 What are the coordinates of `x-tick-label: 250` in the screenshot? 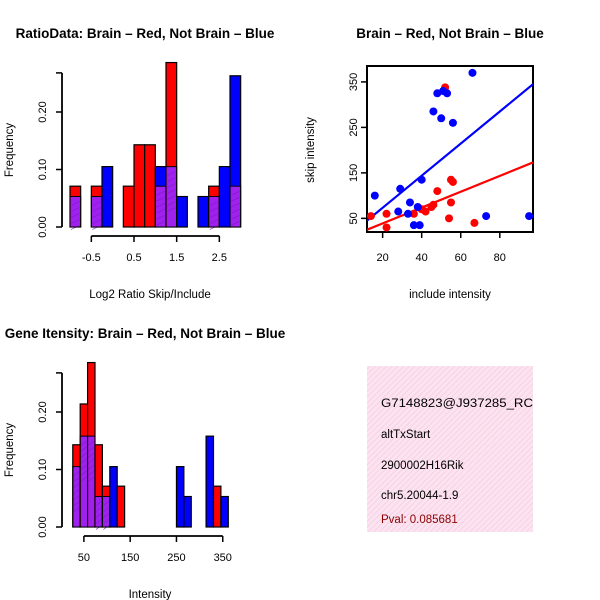 It's located at (176, 558).